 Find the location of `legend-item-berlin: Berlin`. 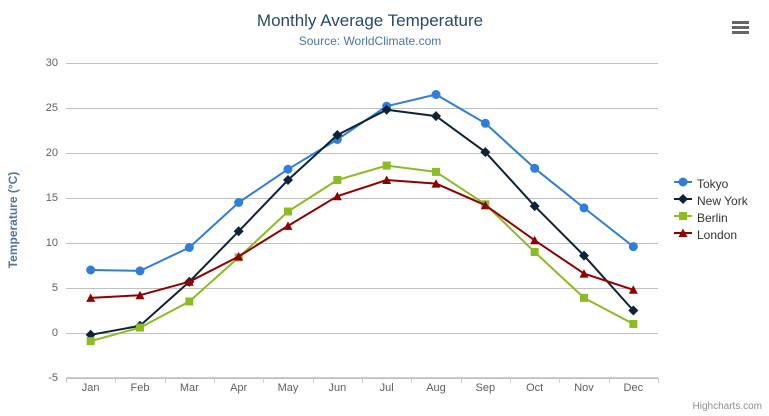

legend-item-berlin: Berlin is located at coordinates (711, 217).